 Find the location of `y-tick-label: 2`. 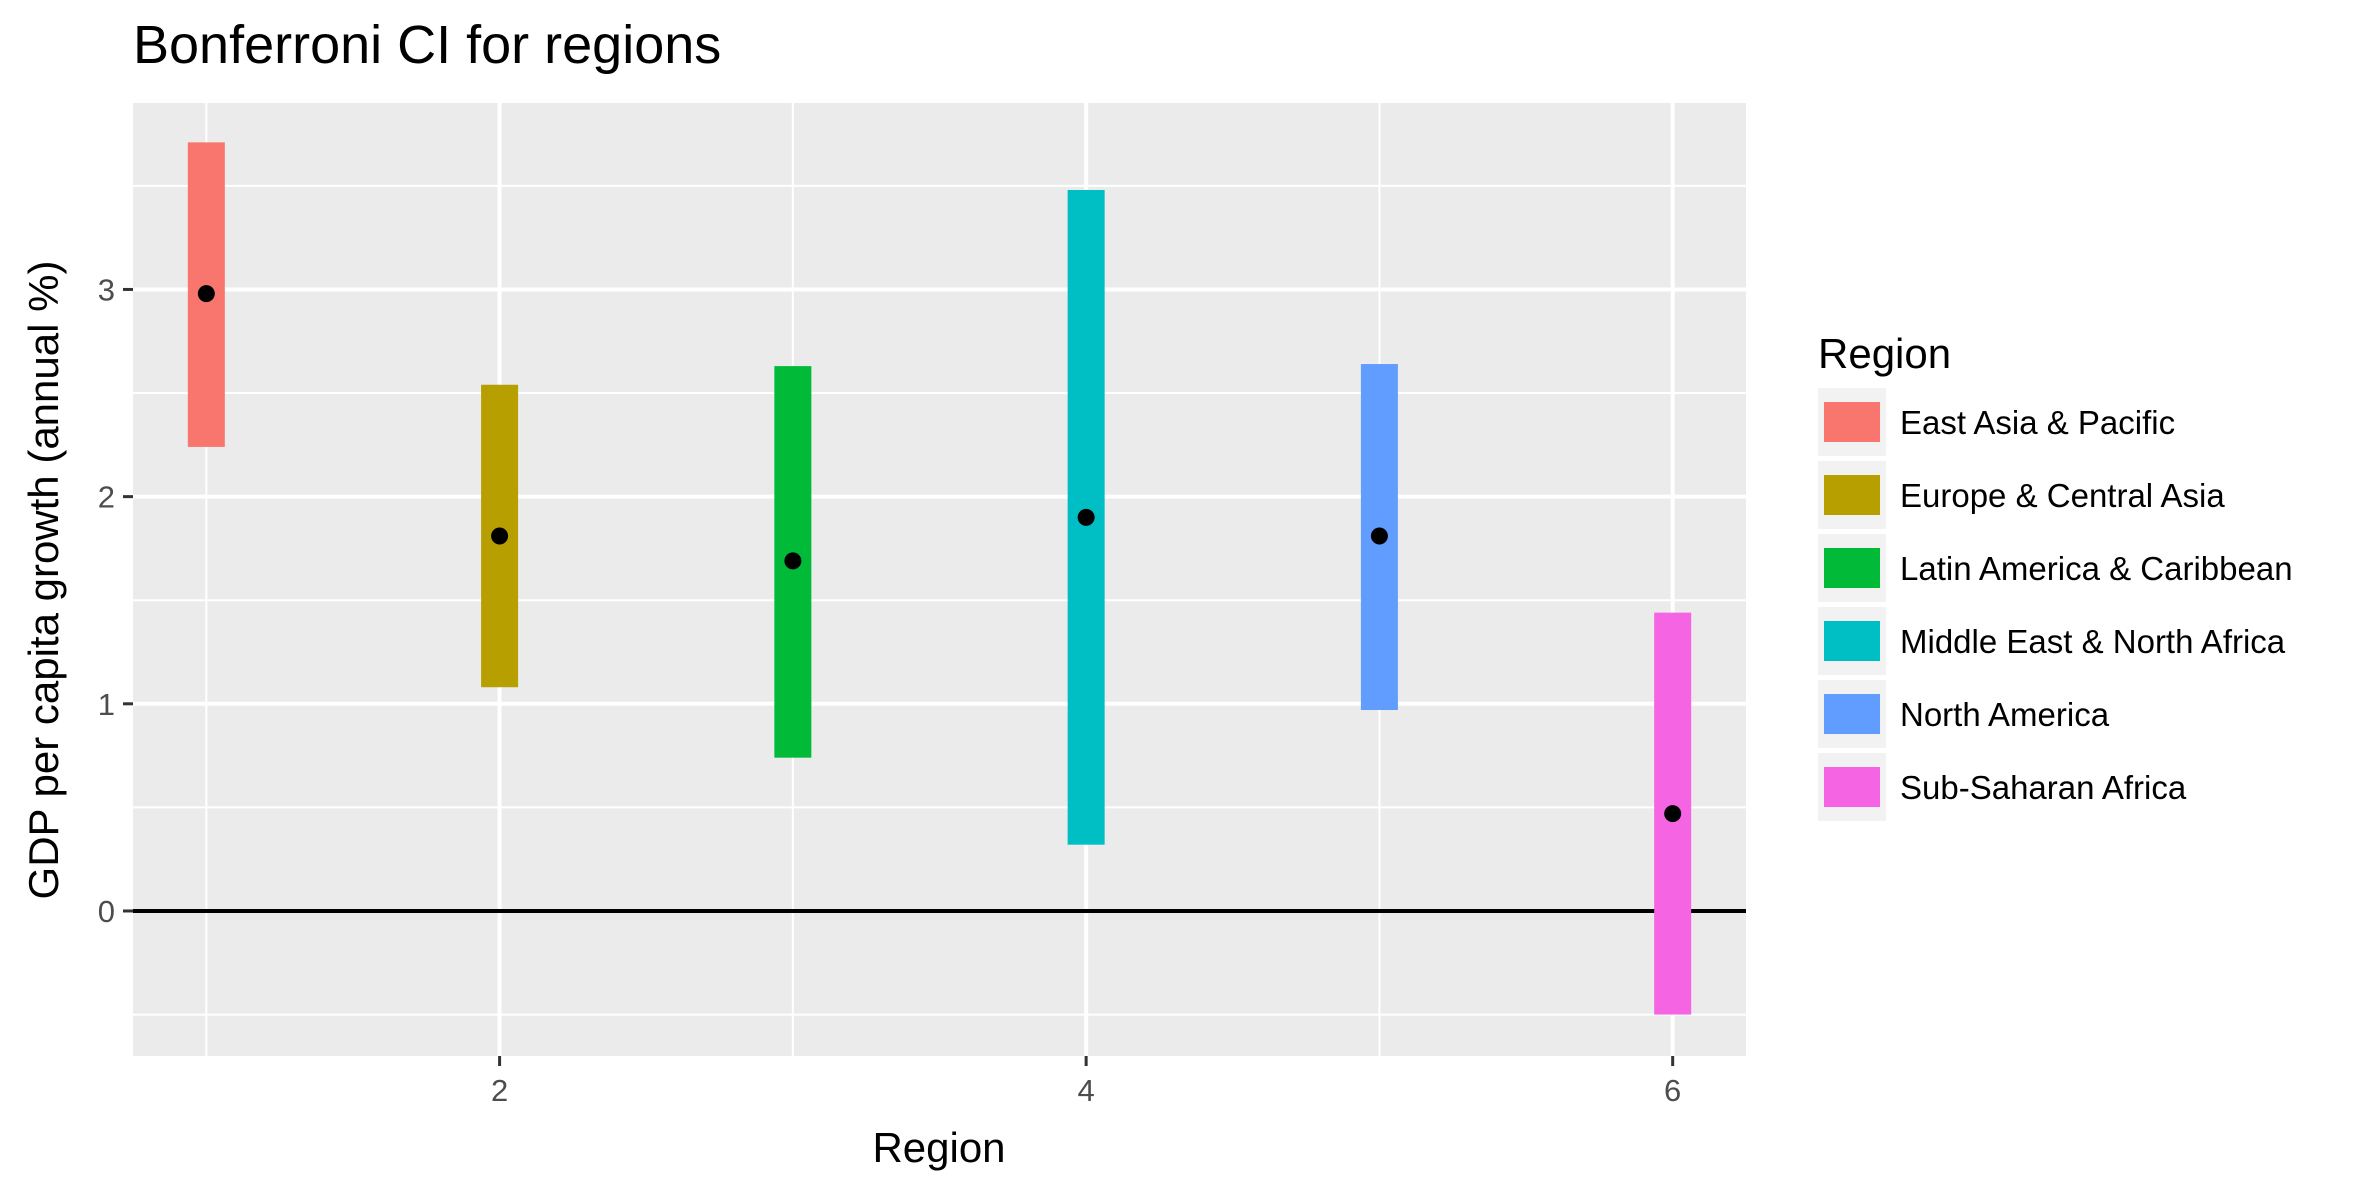

y-tick-label: 2 is located at coordinates (106, 497).